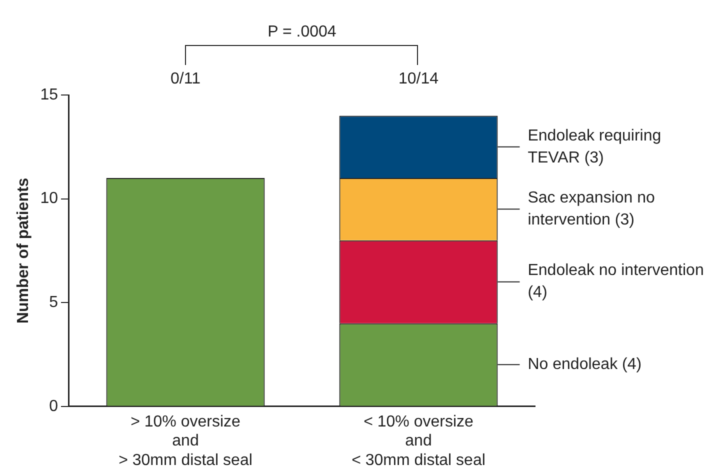 The width and height of the screenshot is (713, 476). I want to click on text: P = .0004, so click(302, 31).